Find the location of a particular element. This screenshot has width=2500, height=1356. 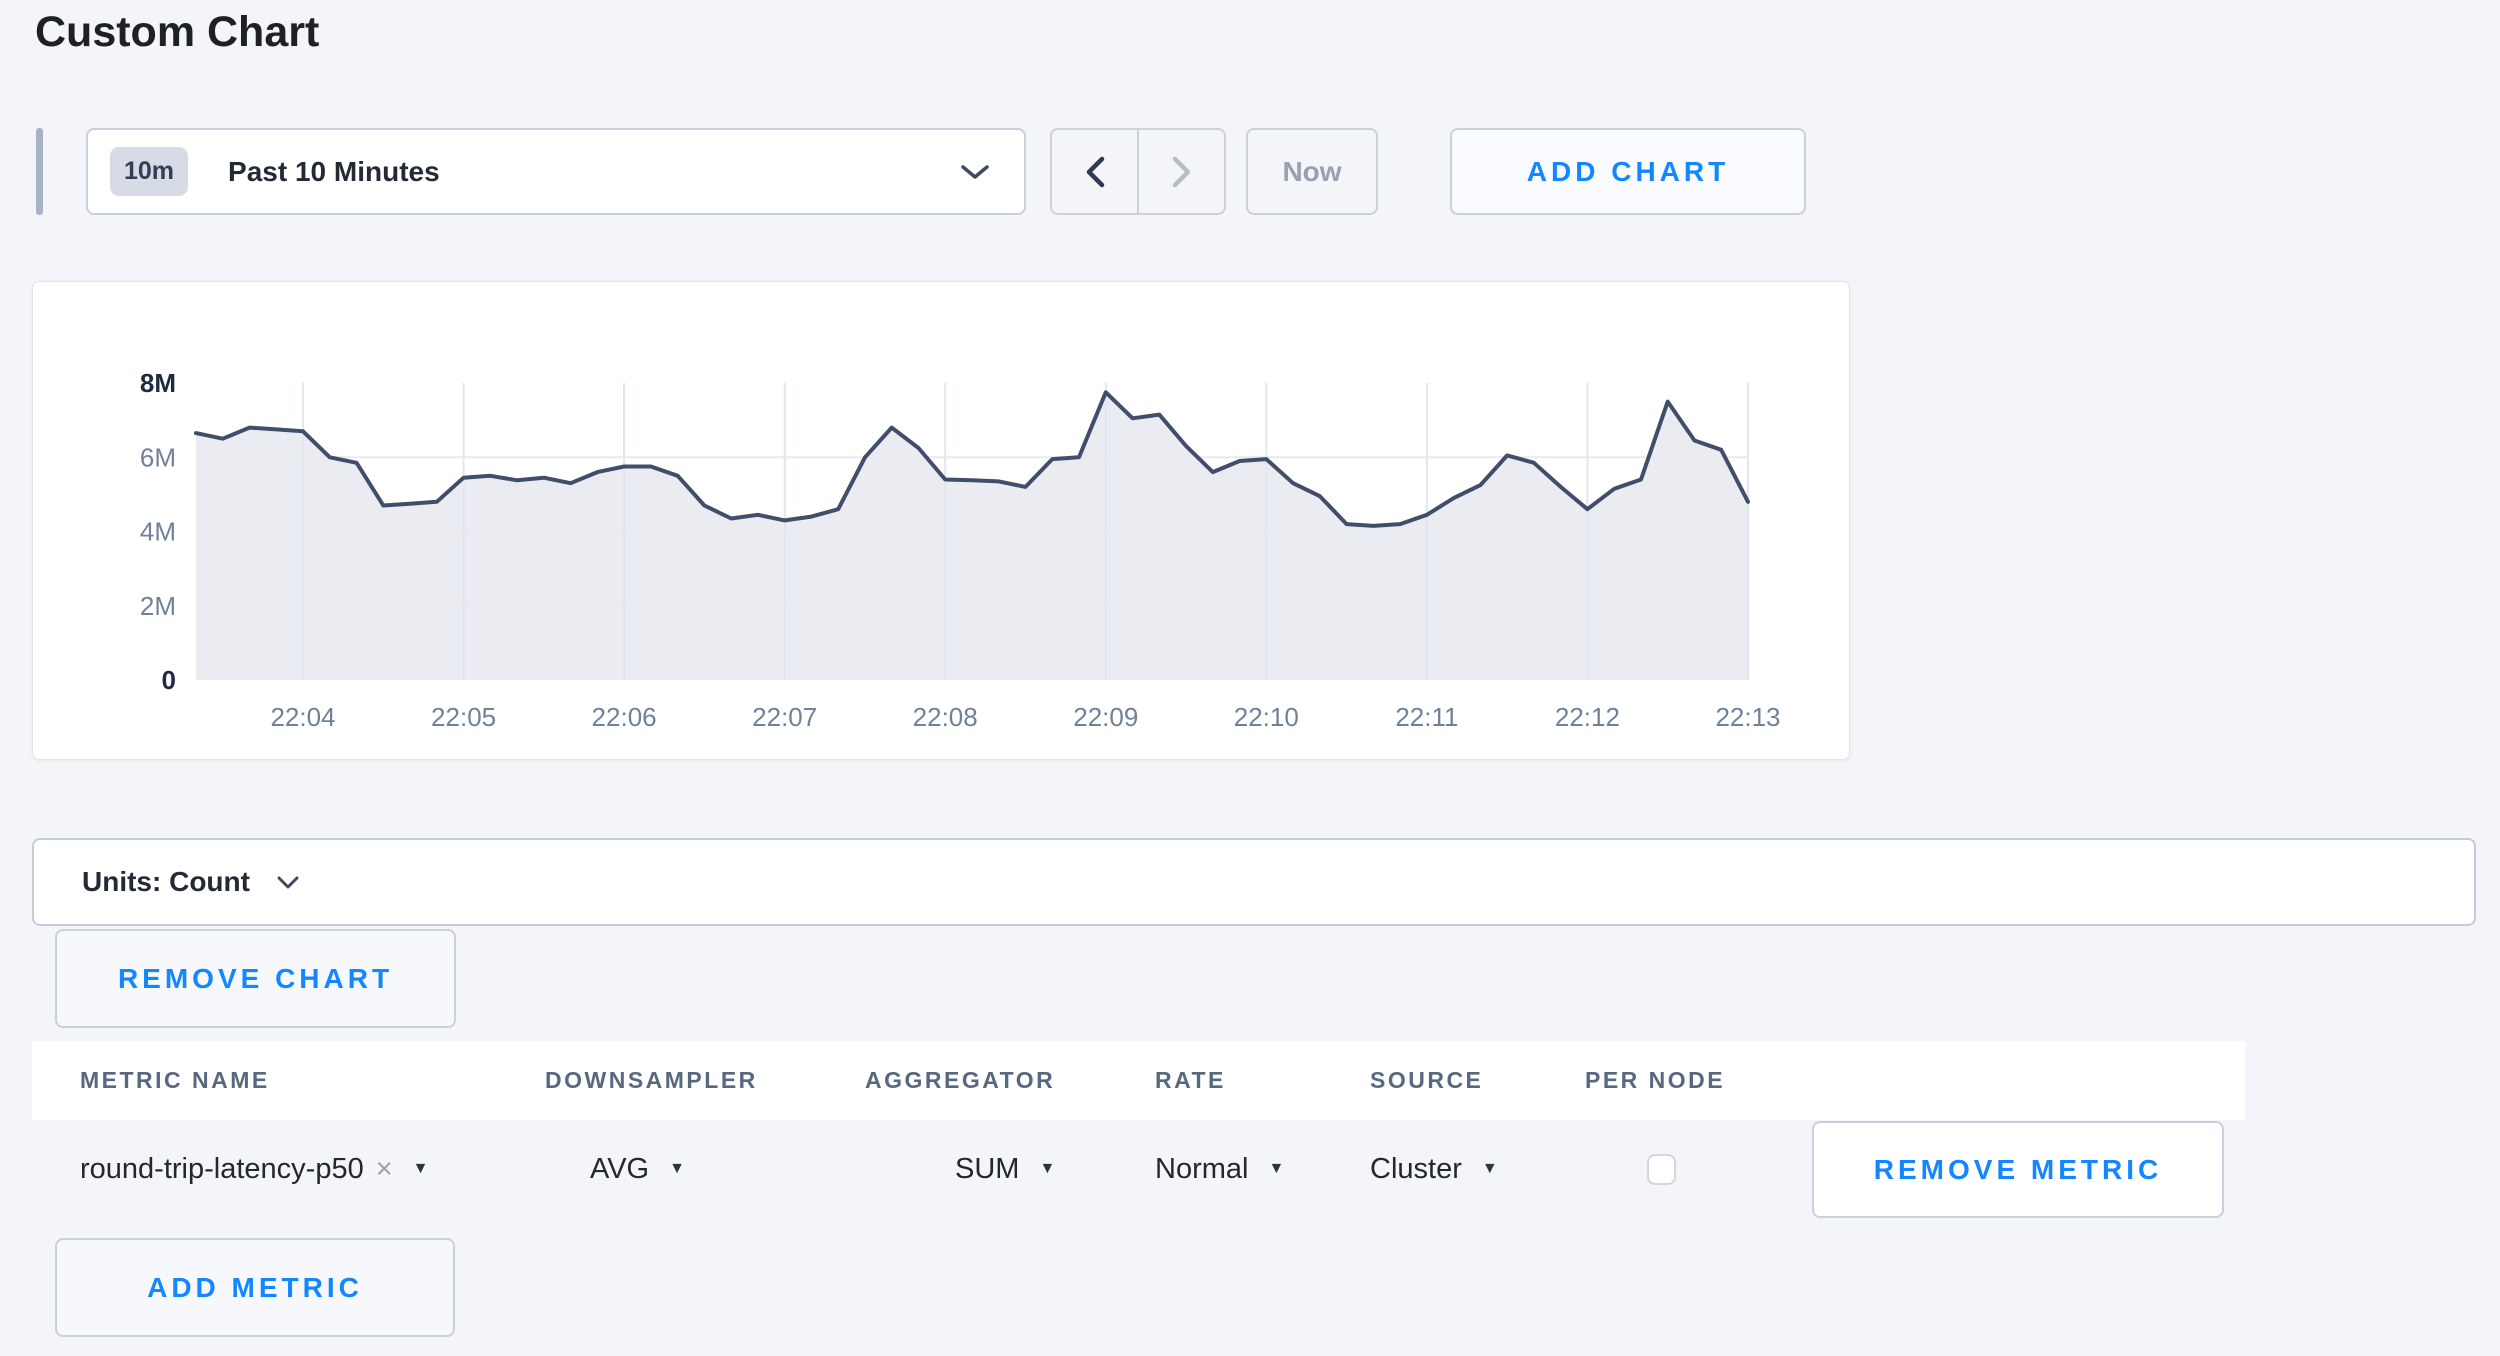

svg-text: 6M is located at coordinates (158, 457).